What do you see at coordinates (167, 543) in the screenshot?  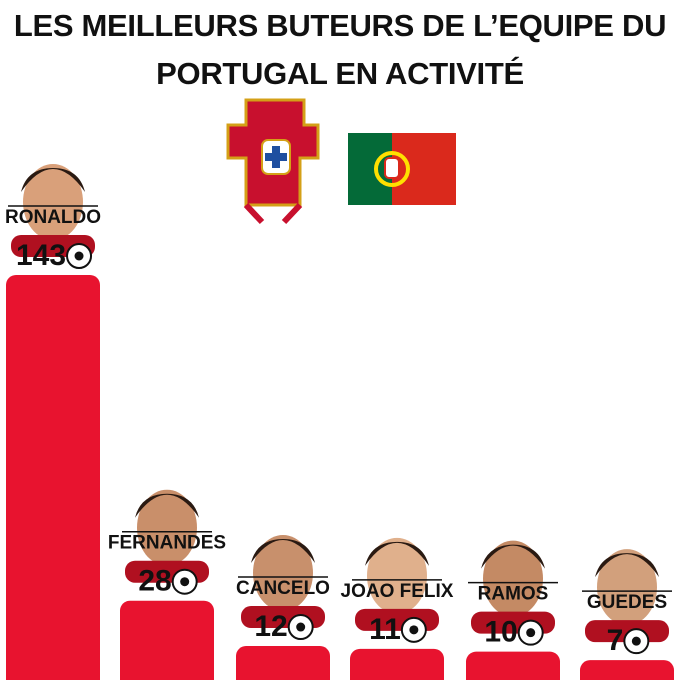 I see `player-name: FERNANDES` at bounding box center [167, 543].